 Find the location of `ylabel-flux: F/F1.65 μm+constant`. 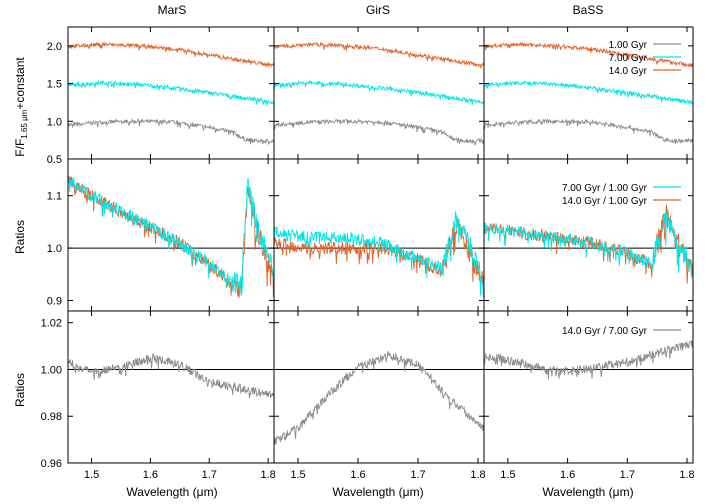

ylabel-flux: F/F1.65 μm+constant is located at coordinates (21, 107).